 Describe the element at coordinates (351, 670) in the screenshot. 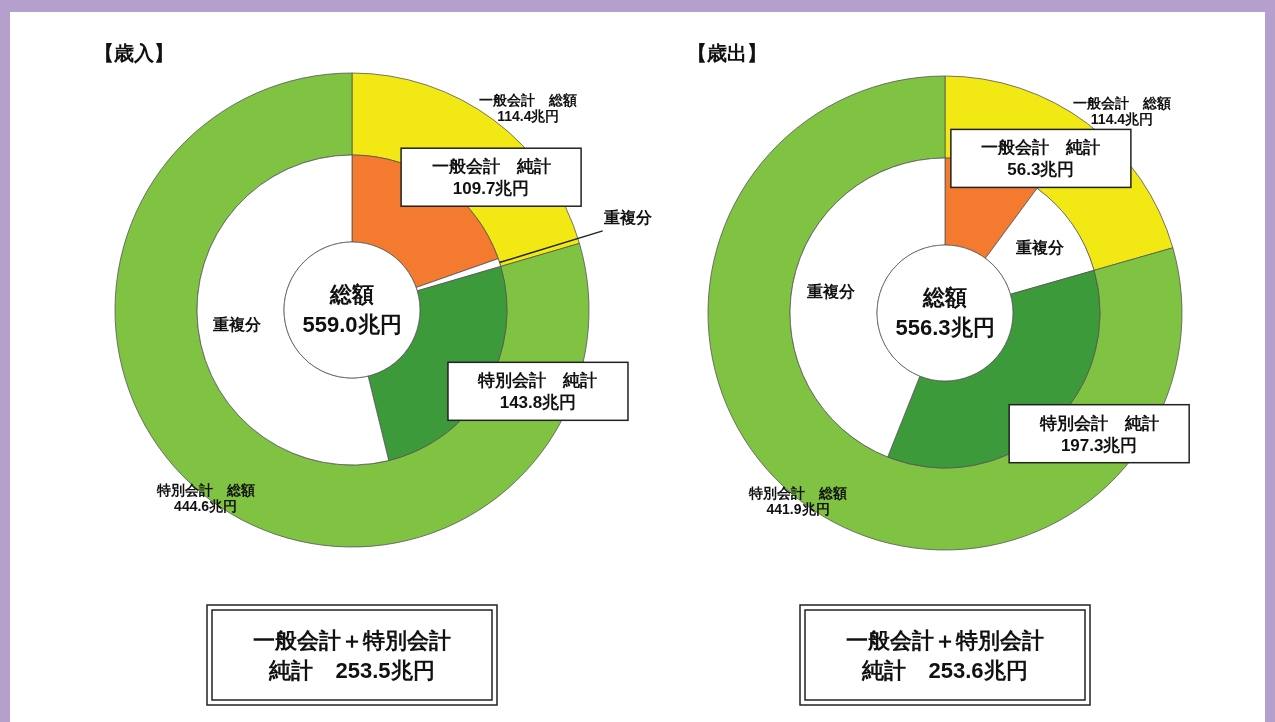

I see `text: 純計 253.5兆円` at that location.